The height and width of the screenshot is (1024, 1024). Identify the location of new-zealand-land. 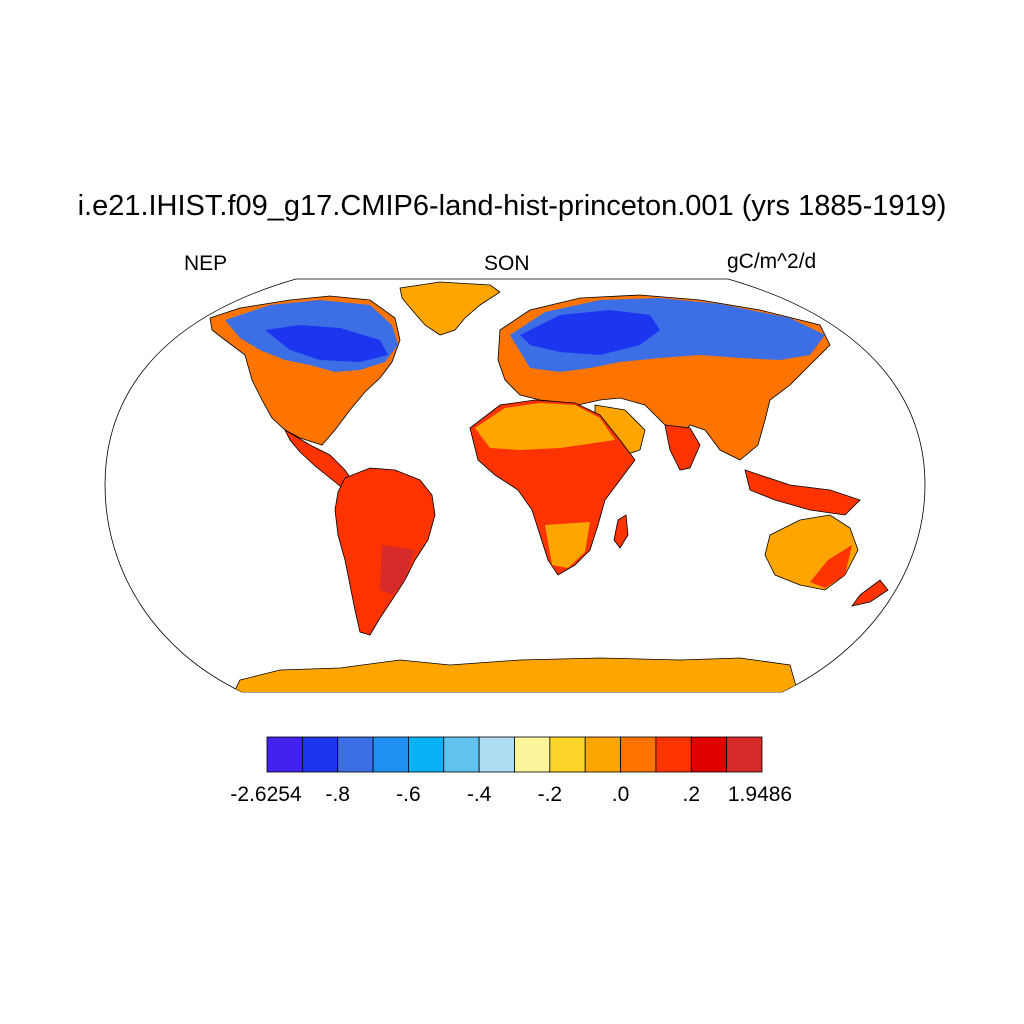
(870, 593).